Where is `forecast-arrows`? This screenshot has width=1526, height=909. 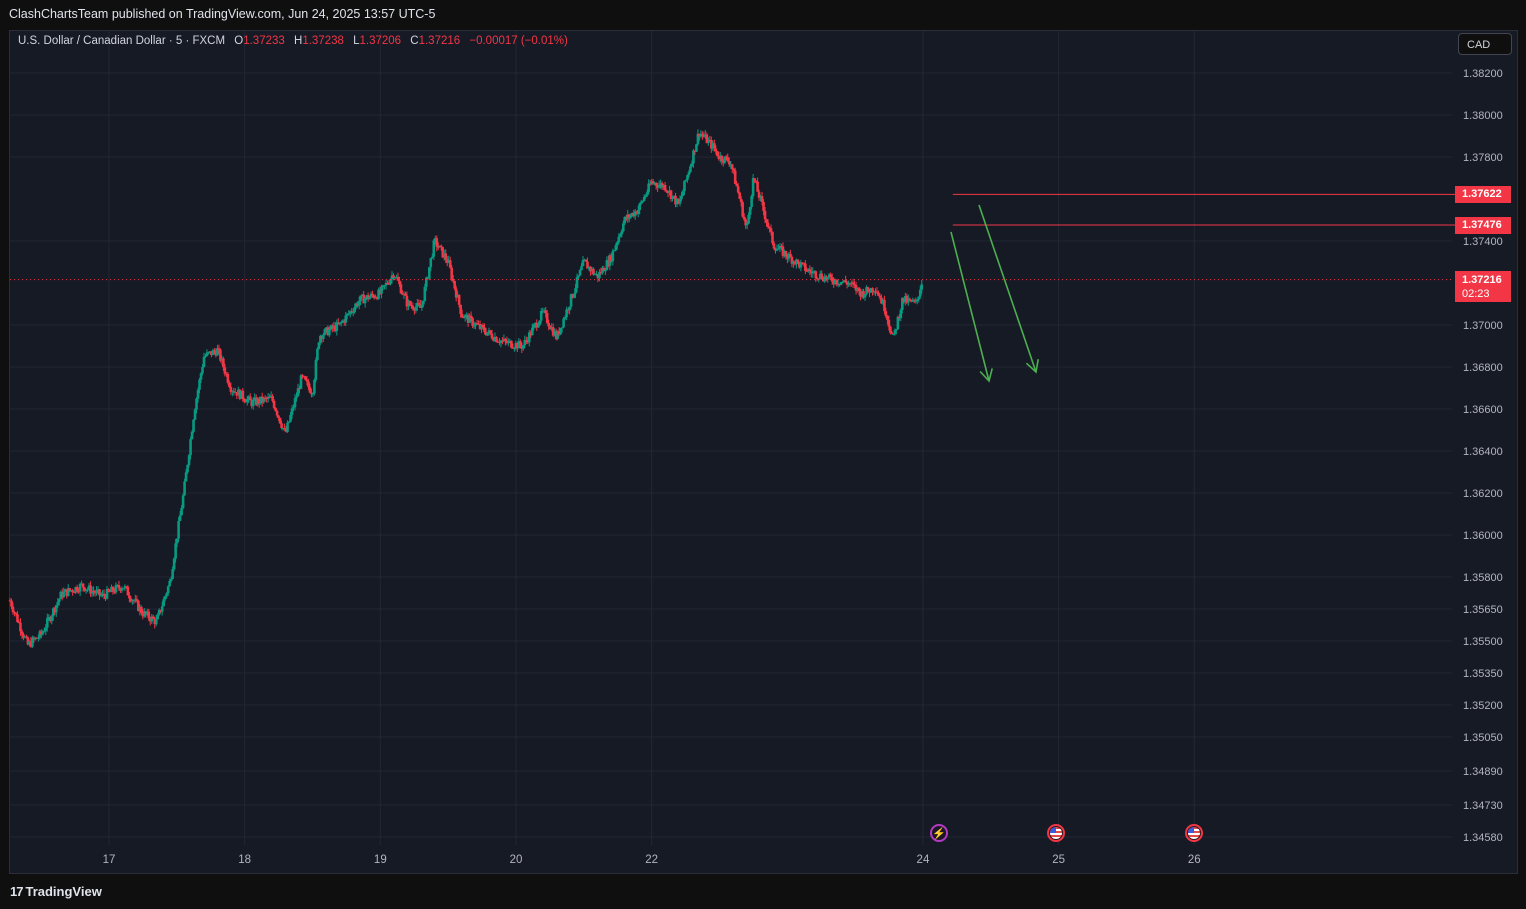
forecast-arrows is located at coordinates (995, 293).